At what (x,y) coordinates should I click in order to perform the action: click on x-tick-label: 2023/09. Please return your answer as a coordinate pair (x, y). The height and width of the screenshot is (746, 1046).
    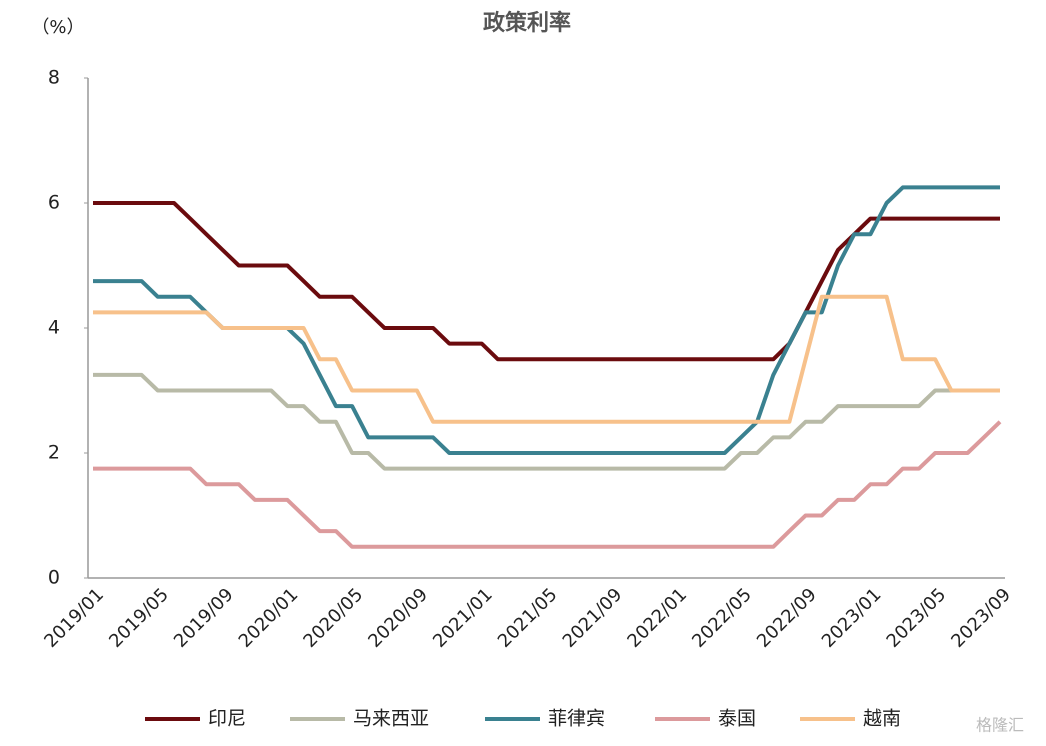
    Looking at the image, I should click on (981, 618).